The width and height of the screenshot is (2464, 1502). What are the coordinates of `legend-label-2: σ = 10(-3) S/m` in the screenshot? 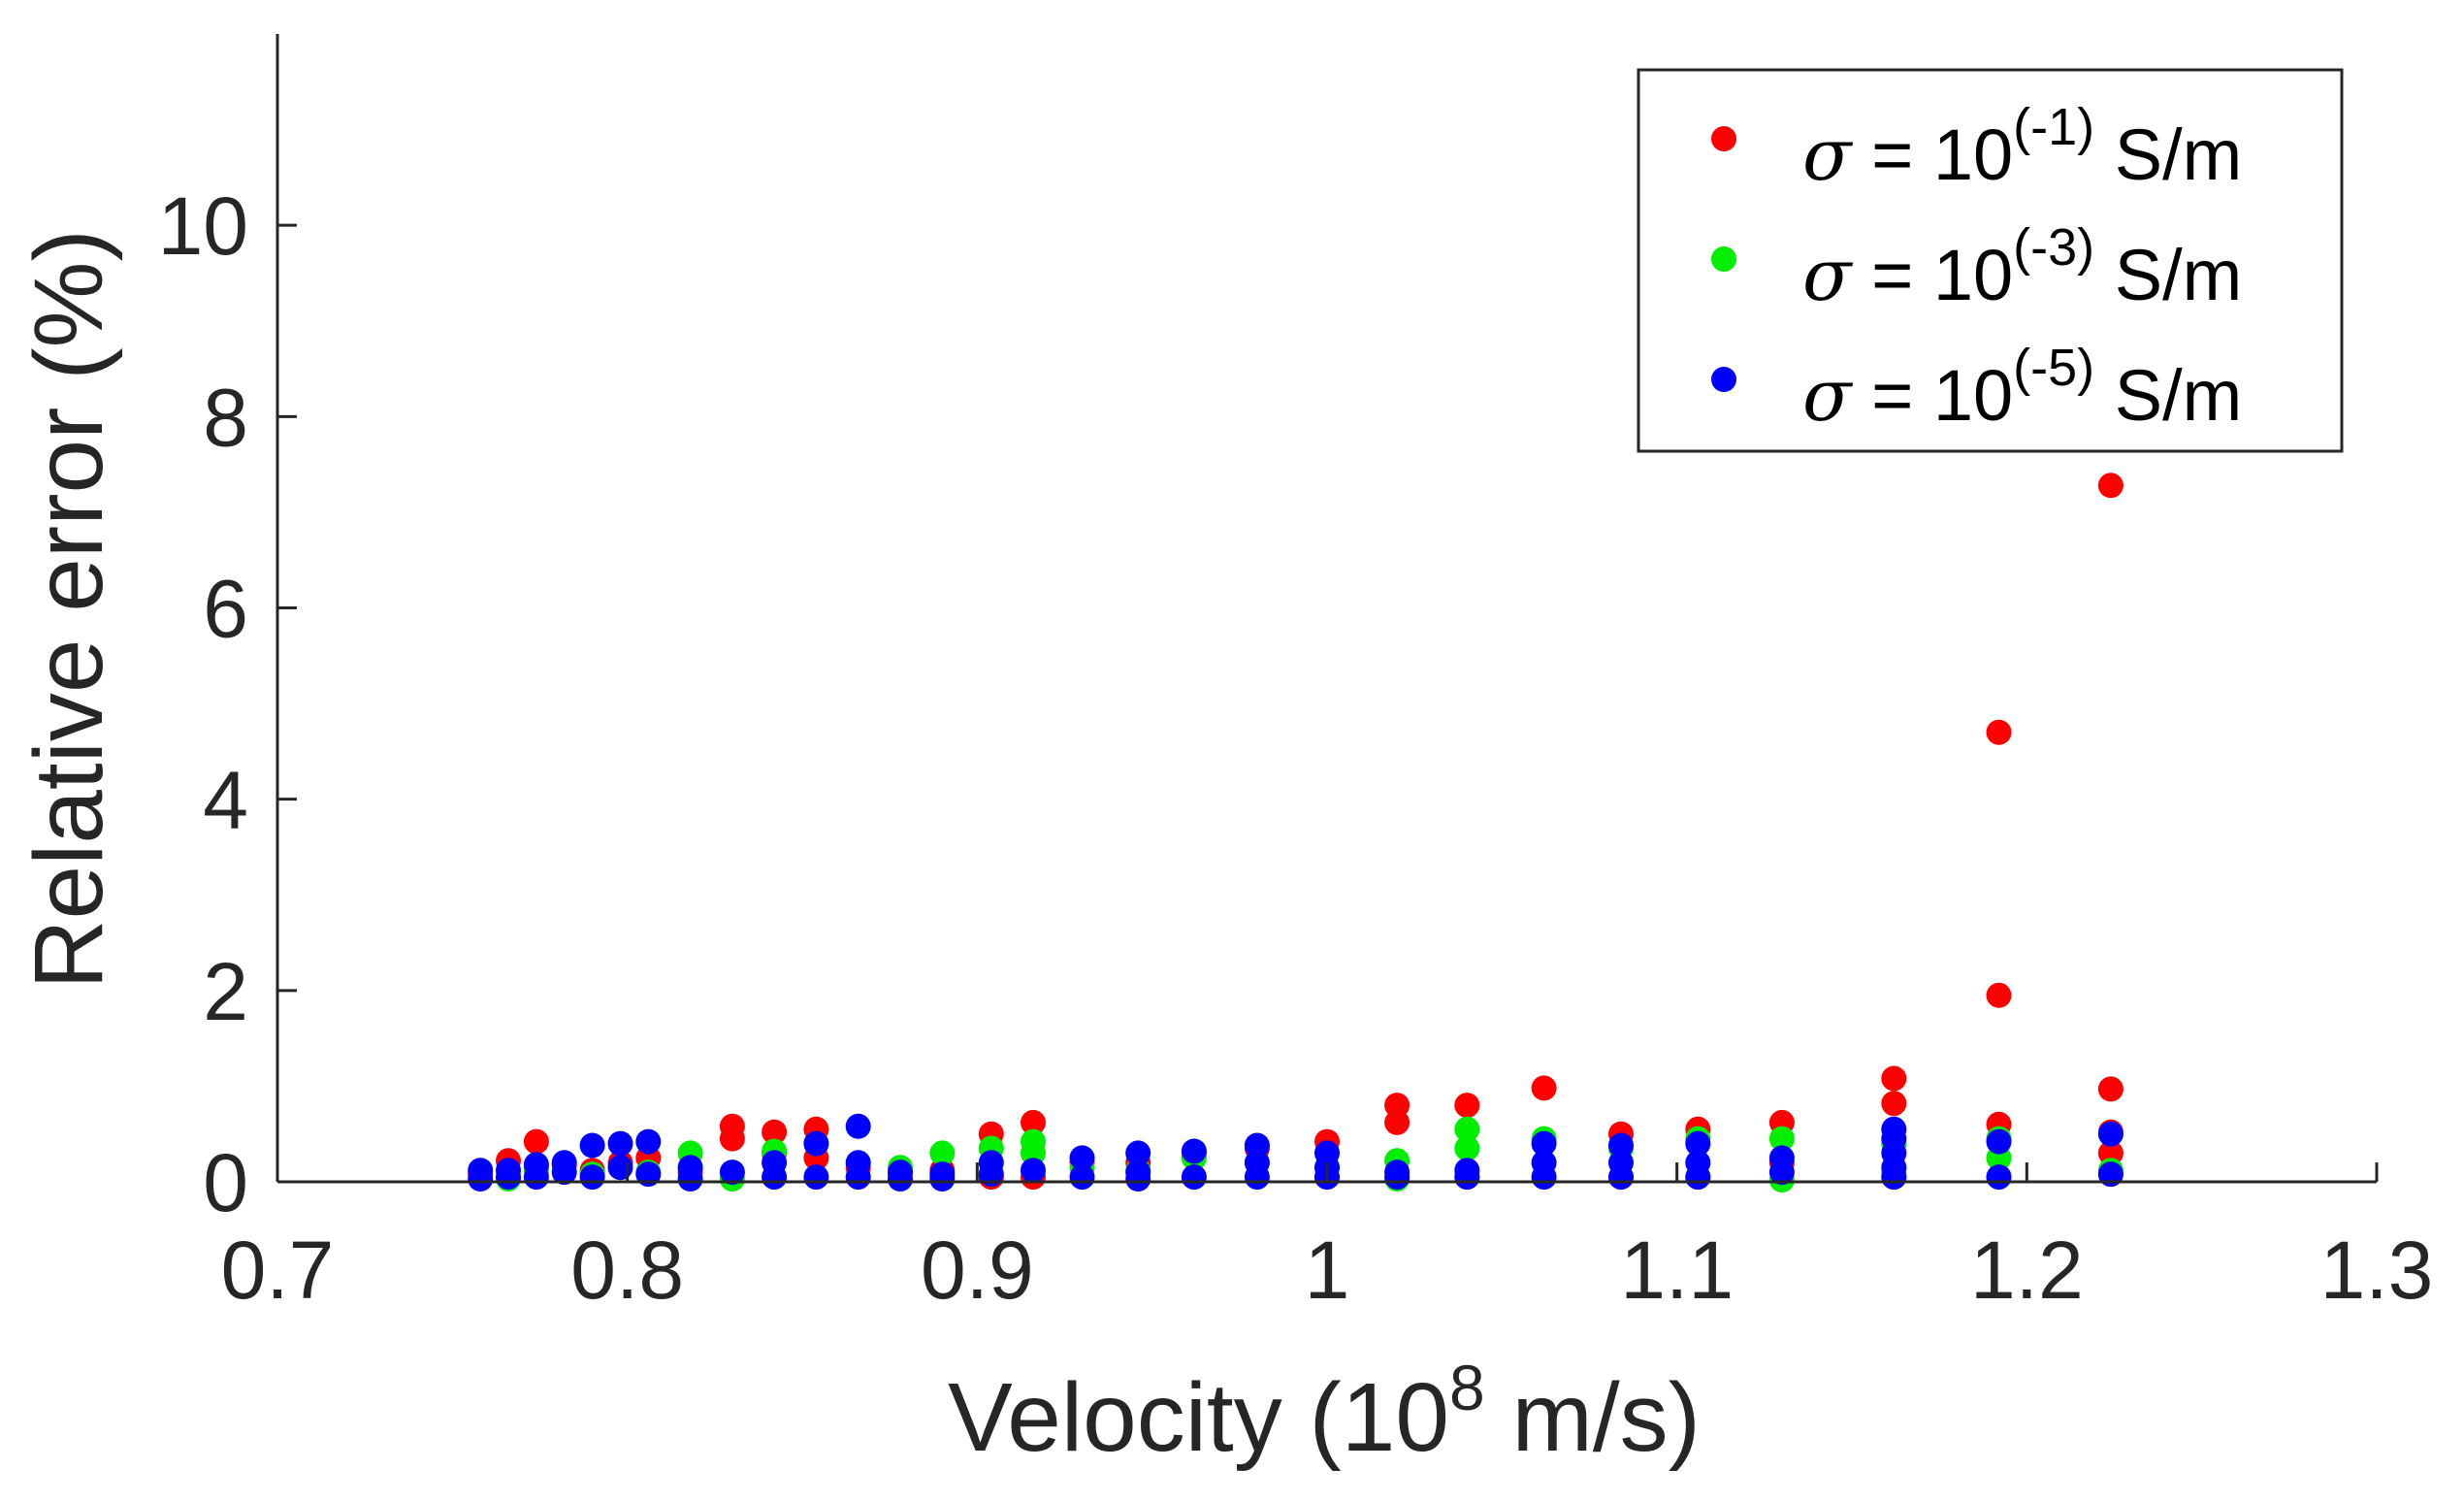 It's located at (2022, 267).